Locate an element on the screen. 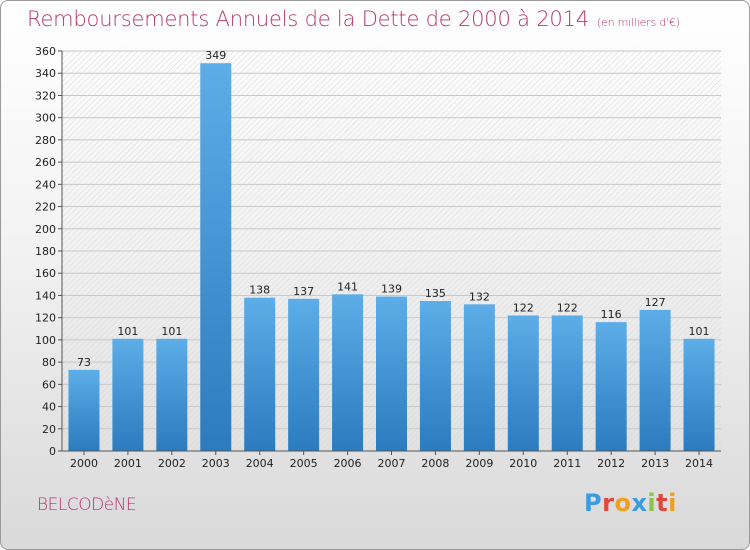  x-tick-label-2012: 2012 is located at coordinates (611, 463).